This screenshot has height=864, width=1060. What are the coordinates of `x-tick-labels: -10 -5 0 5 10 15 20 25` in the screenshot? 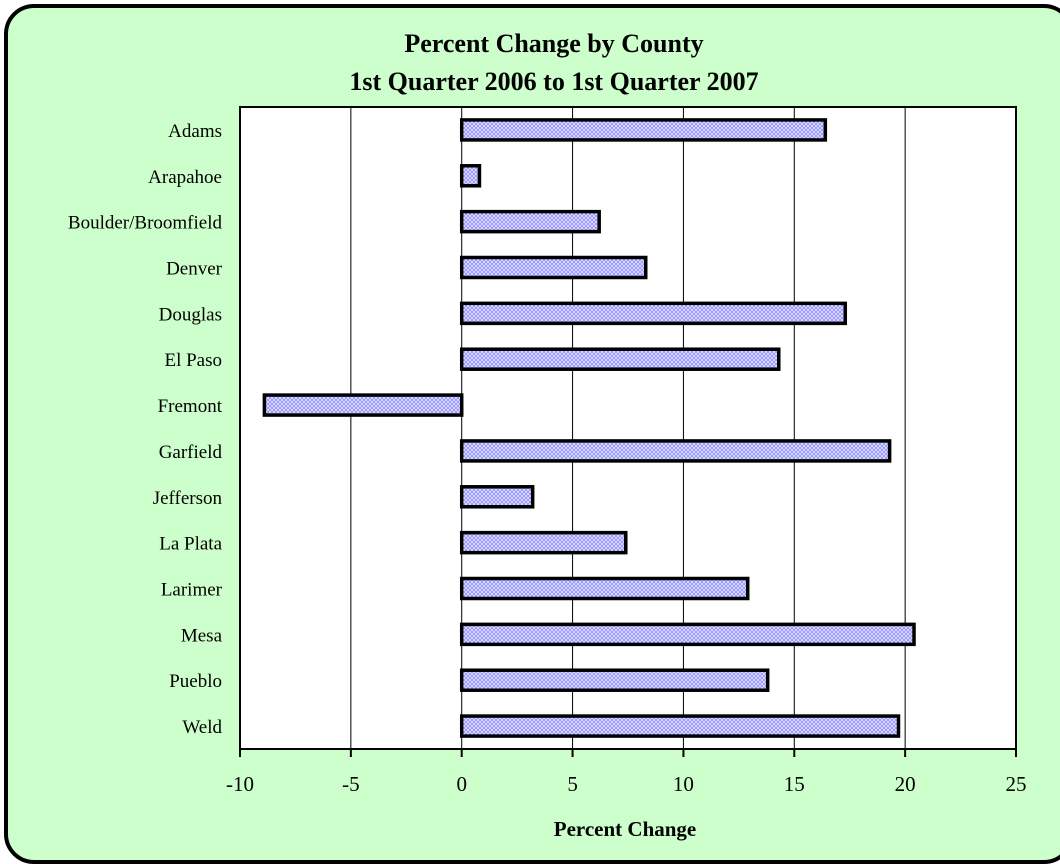 It's located at (626, 772).